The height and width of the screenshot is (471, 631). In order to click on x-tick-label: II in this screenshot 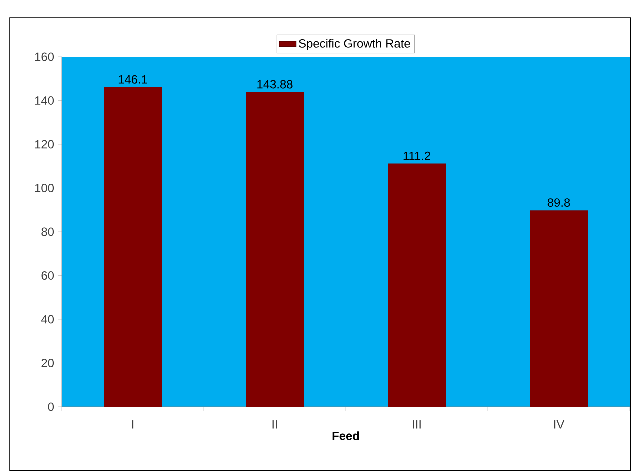, I will do `click(275, 424)`.